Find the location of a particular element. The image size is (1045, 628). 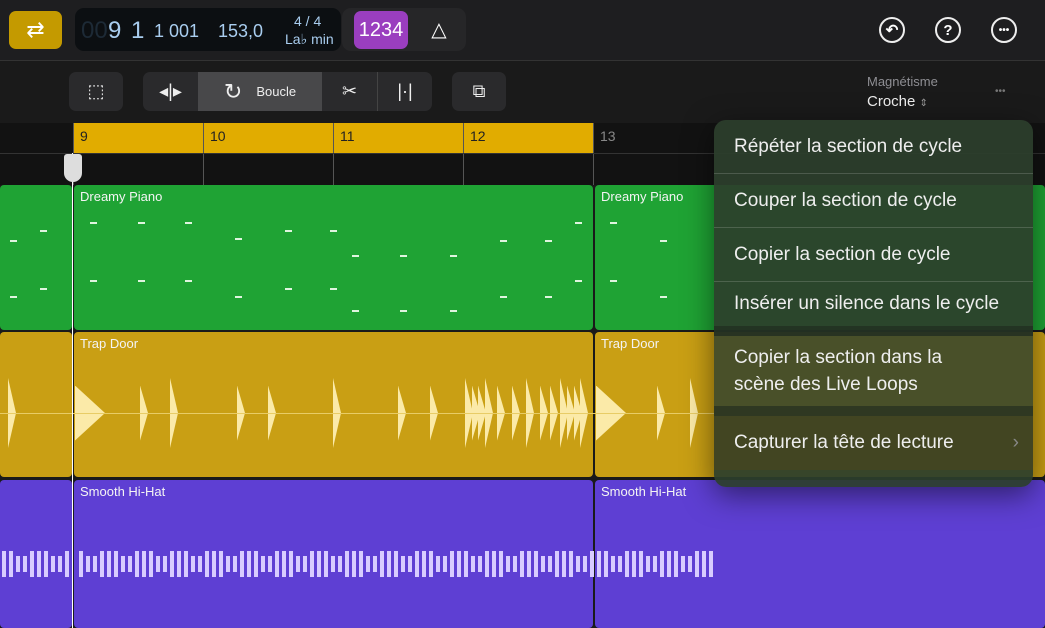

menu-item-insert-silence: Insérer un silence dans le cycle is located at coordinates (873, 309).